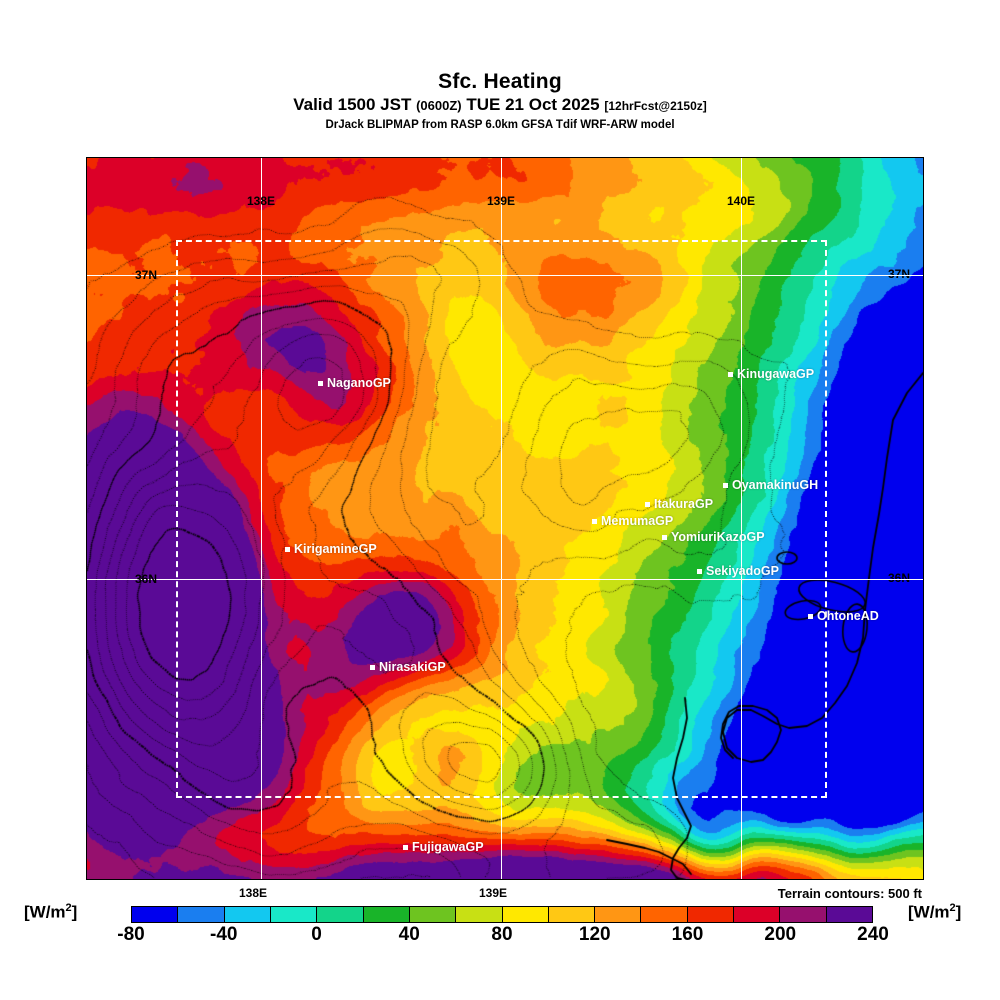  What do you see at coordinates (655, 106) in the screenshot?
I see `forecast-tag: [12hrFcst@2150z]` at bounding box center [655, 106].